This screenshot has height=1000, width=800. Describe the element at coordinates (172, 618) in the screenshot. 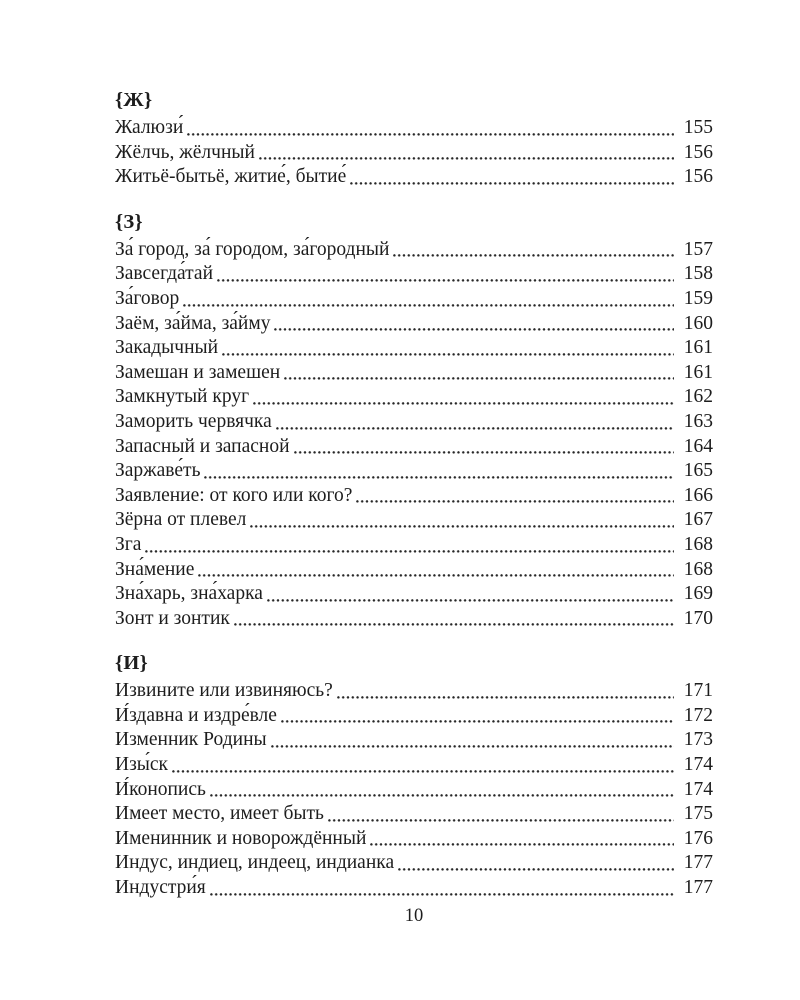

I see `toc-entry-label: Зонт и зонтик` at that location.